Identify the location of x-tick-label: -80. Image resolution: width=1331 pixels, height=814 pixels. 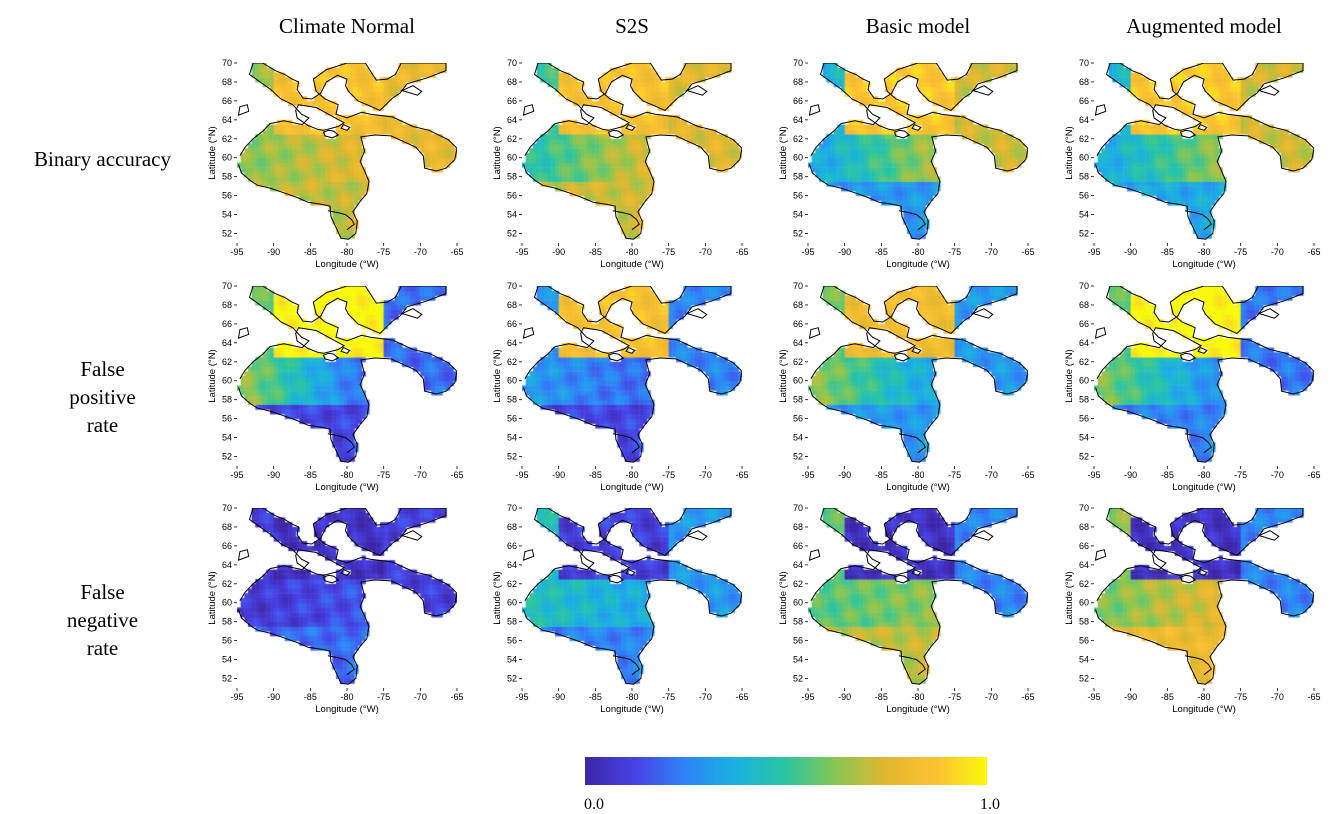
(917, 475).